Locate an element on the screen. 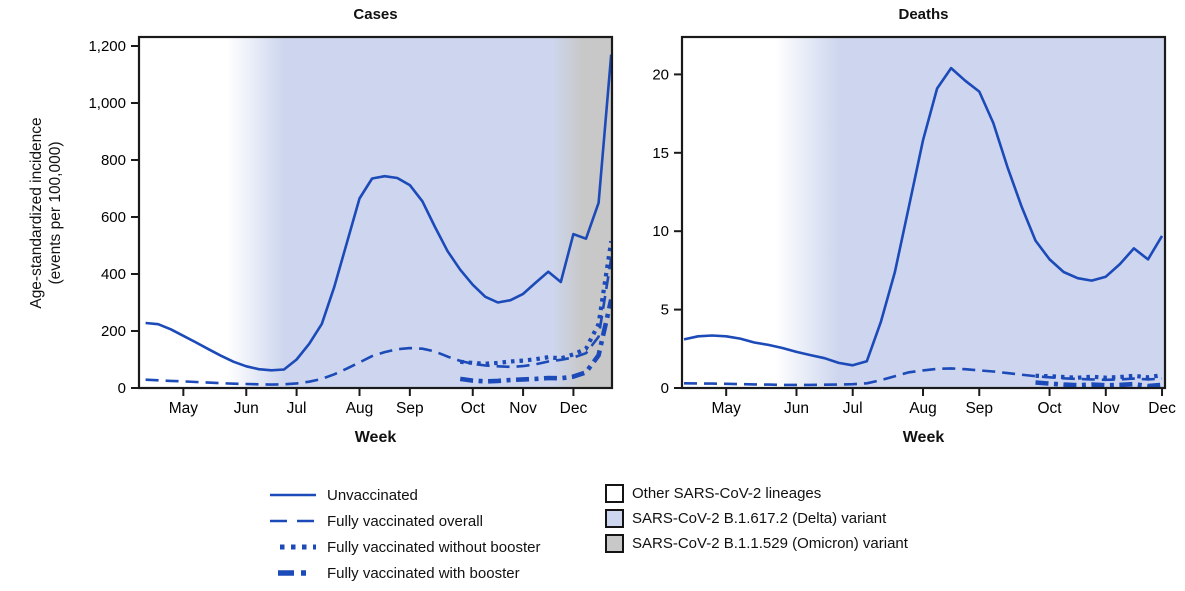 The width and height of the screenshot is (1185, 591). legend-item-delta-variant: SARS-CoV-2 B.1.617.2 (Delta) variant is located at coordinates (756, 518).